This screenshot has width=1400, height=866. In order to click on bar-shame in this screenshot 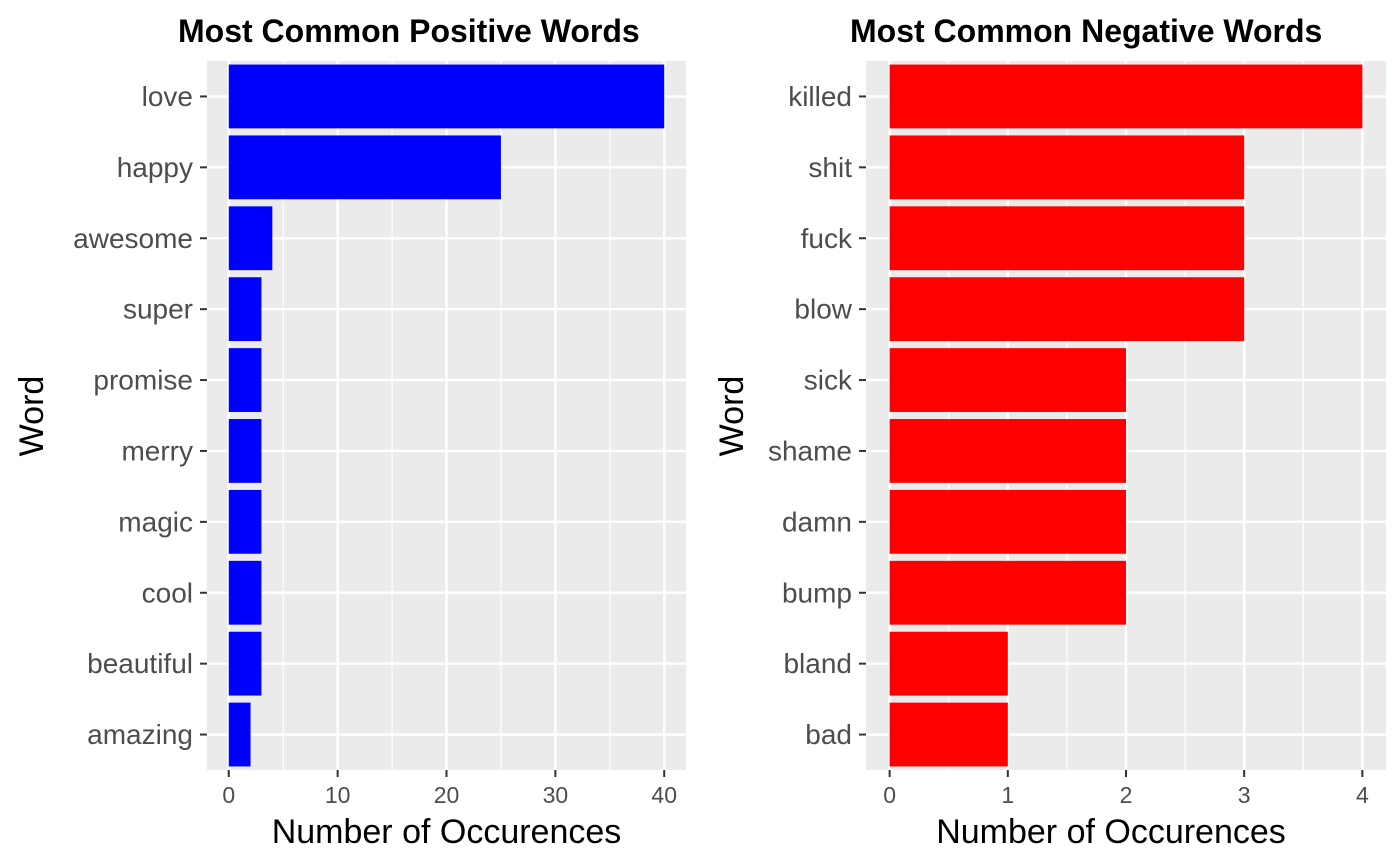, I will do `click(1007, 451)`.